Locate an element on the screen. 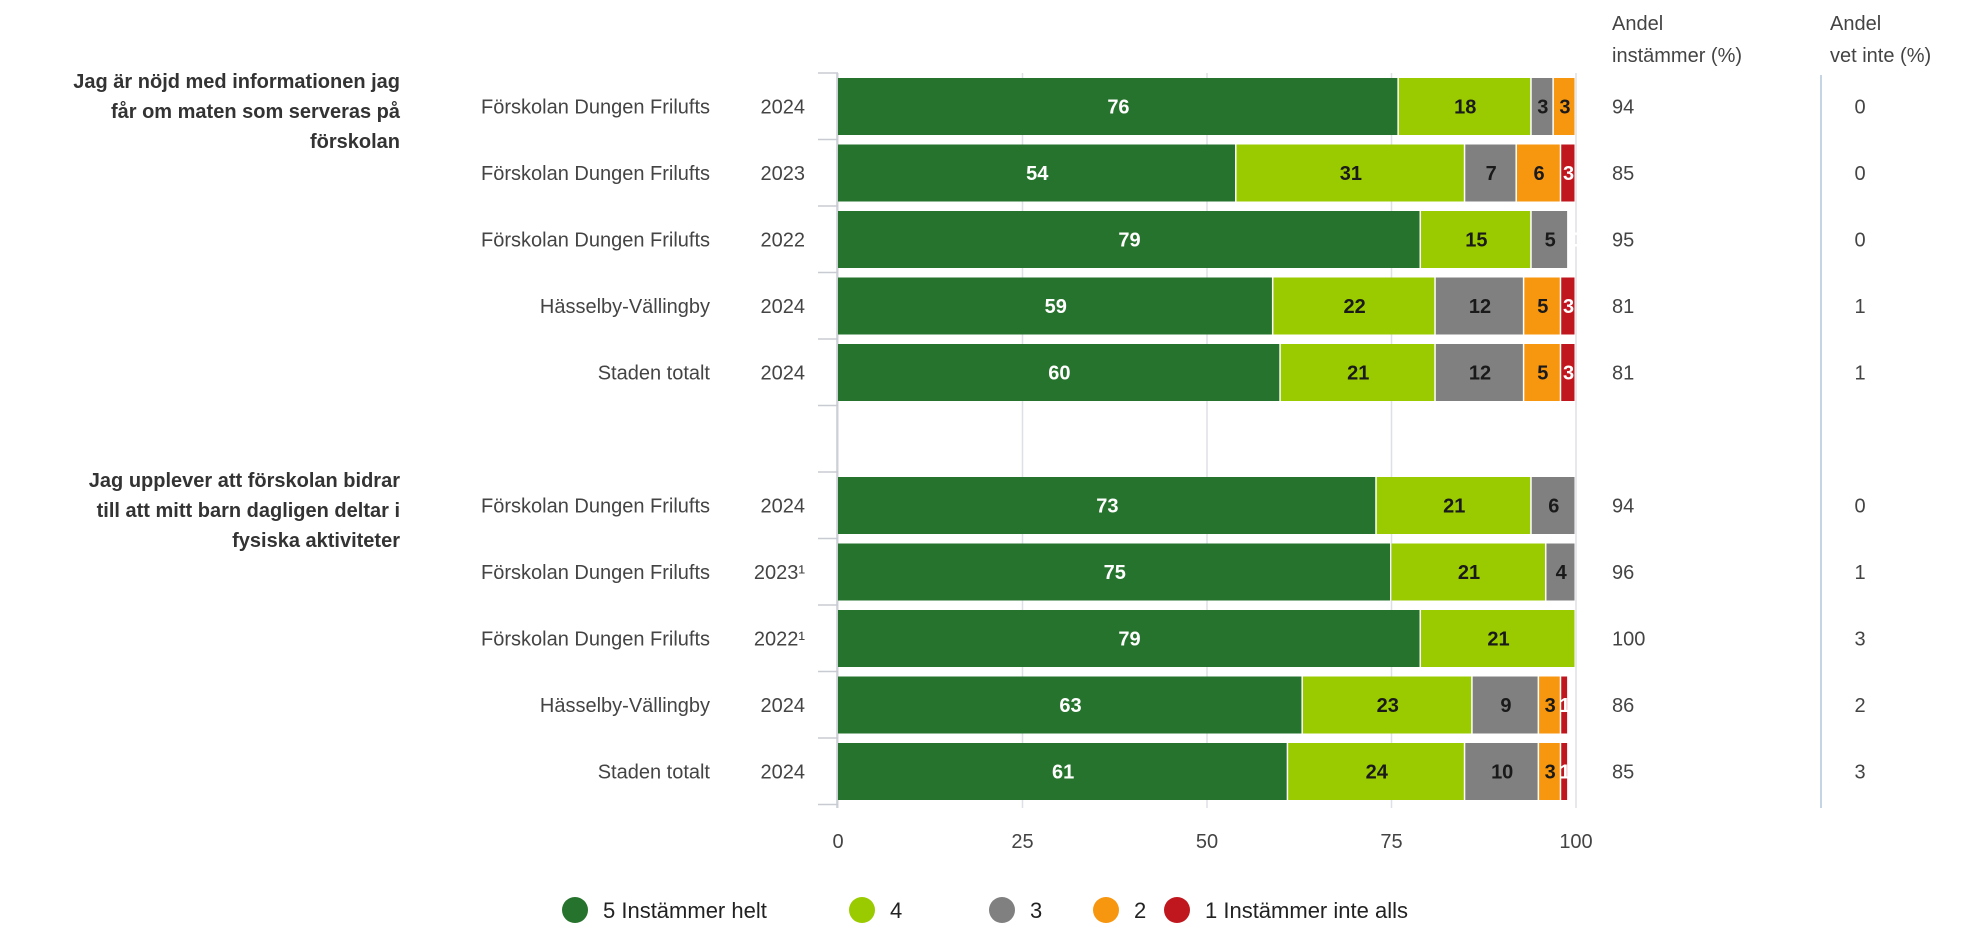  bar-value-label: 6 is located at coordinates (1553, 507).